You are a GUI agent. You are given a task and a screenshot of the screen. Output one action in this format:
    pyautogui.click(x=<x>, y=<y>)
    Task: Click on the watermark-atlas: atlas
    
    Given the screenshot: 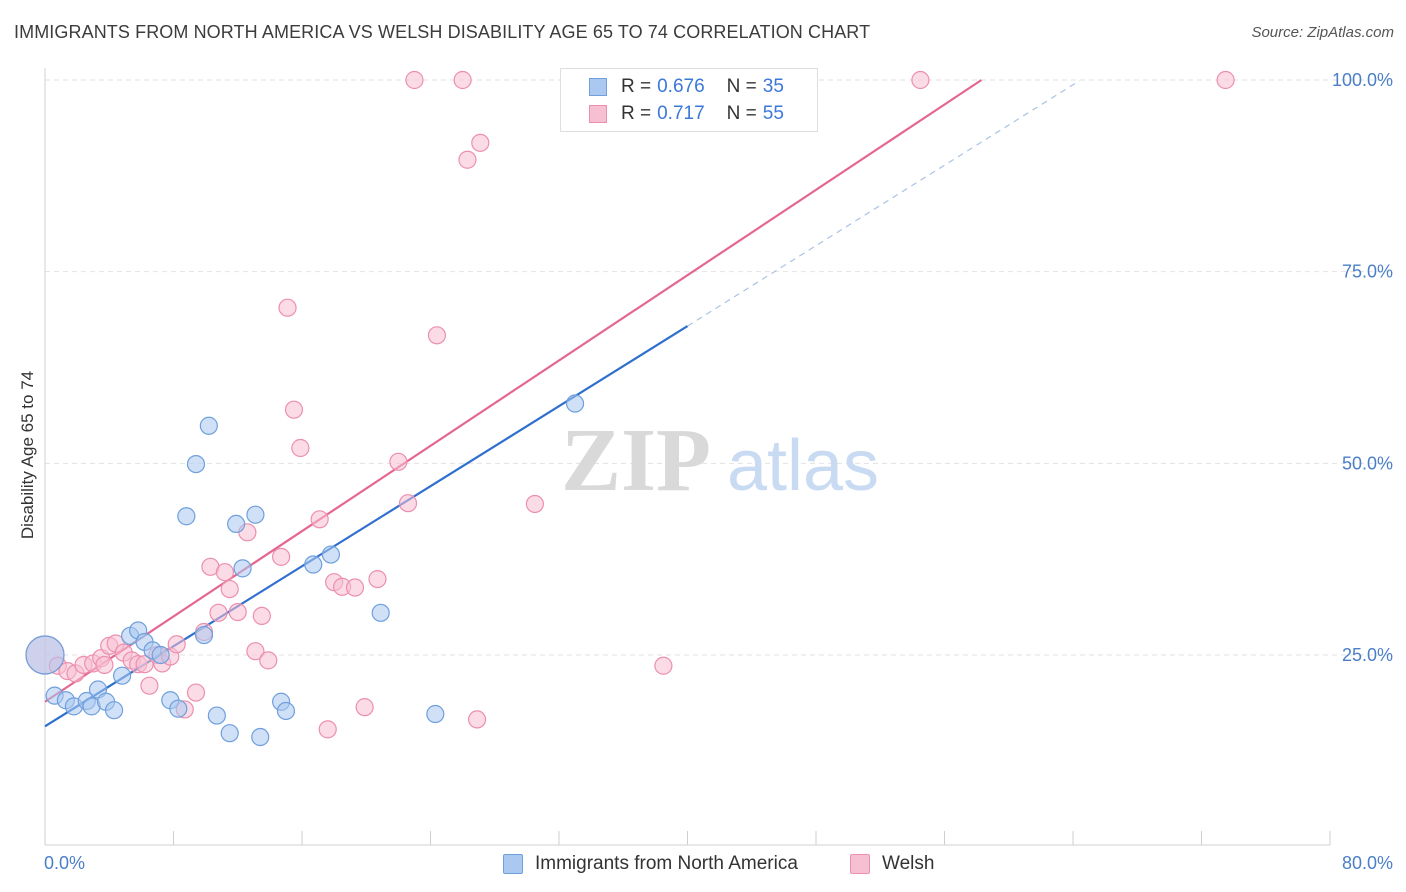 What is the action you would take?
    pyautogui.click(x=803, y=466)
    